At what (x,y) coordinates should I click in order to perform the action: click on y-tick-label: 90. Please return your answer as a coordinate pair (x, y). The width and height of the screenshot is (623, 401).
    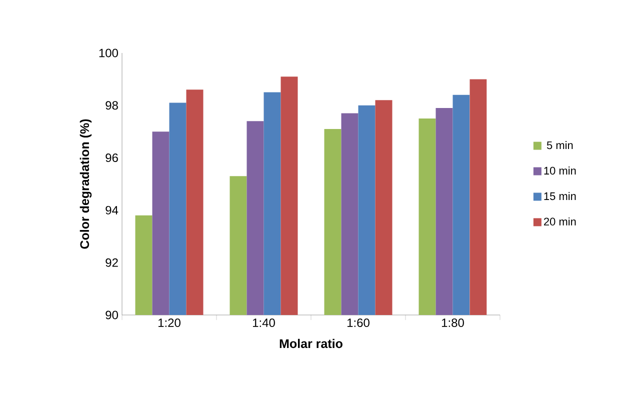
    Looking at the image, I should click on (112, 315).